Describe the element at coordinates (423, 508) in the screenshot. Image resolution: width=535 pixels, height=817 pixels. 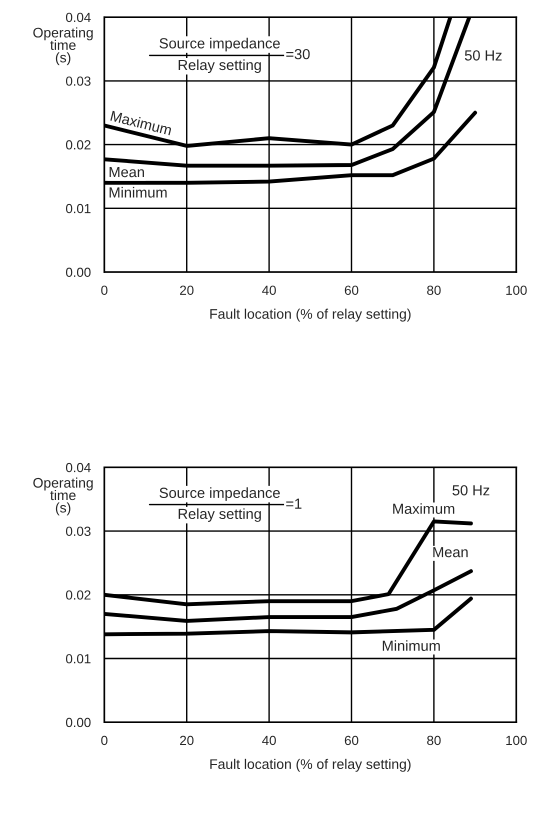
I see `series-label: Maximum` at that location.